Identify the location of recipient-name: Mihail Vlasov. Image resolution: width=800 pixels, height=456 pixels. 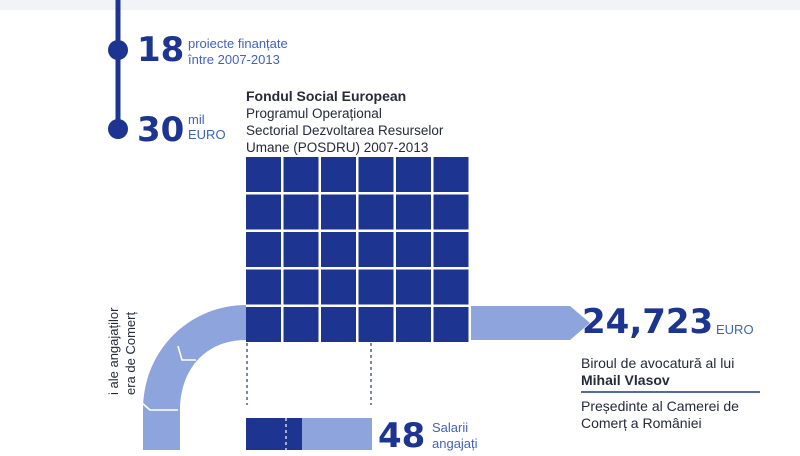
(625, 380).